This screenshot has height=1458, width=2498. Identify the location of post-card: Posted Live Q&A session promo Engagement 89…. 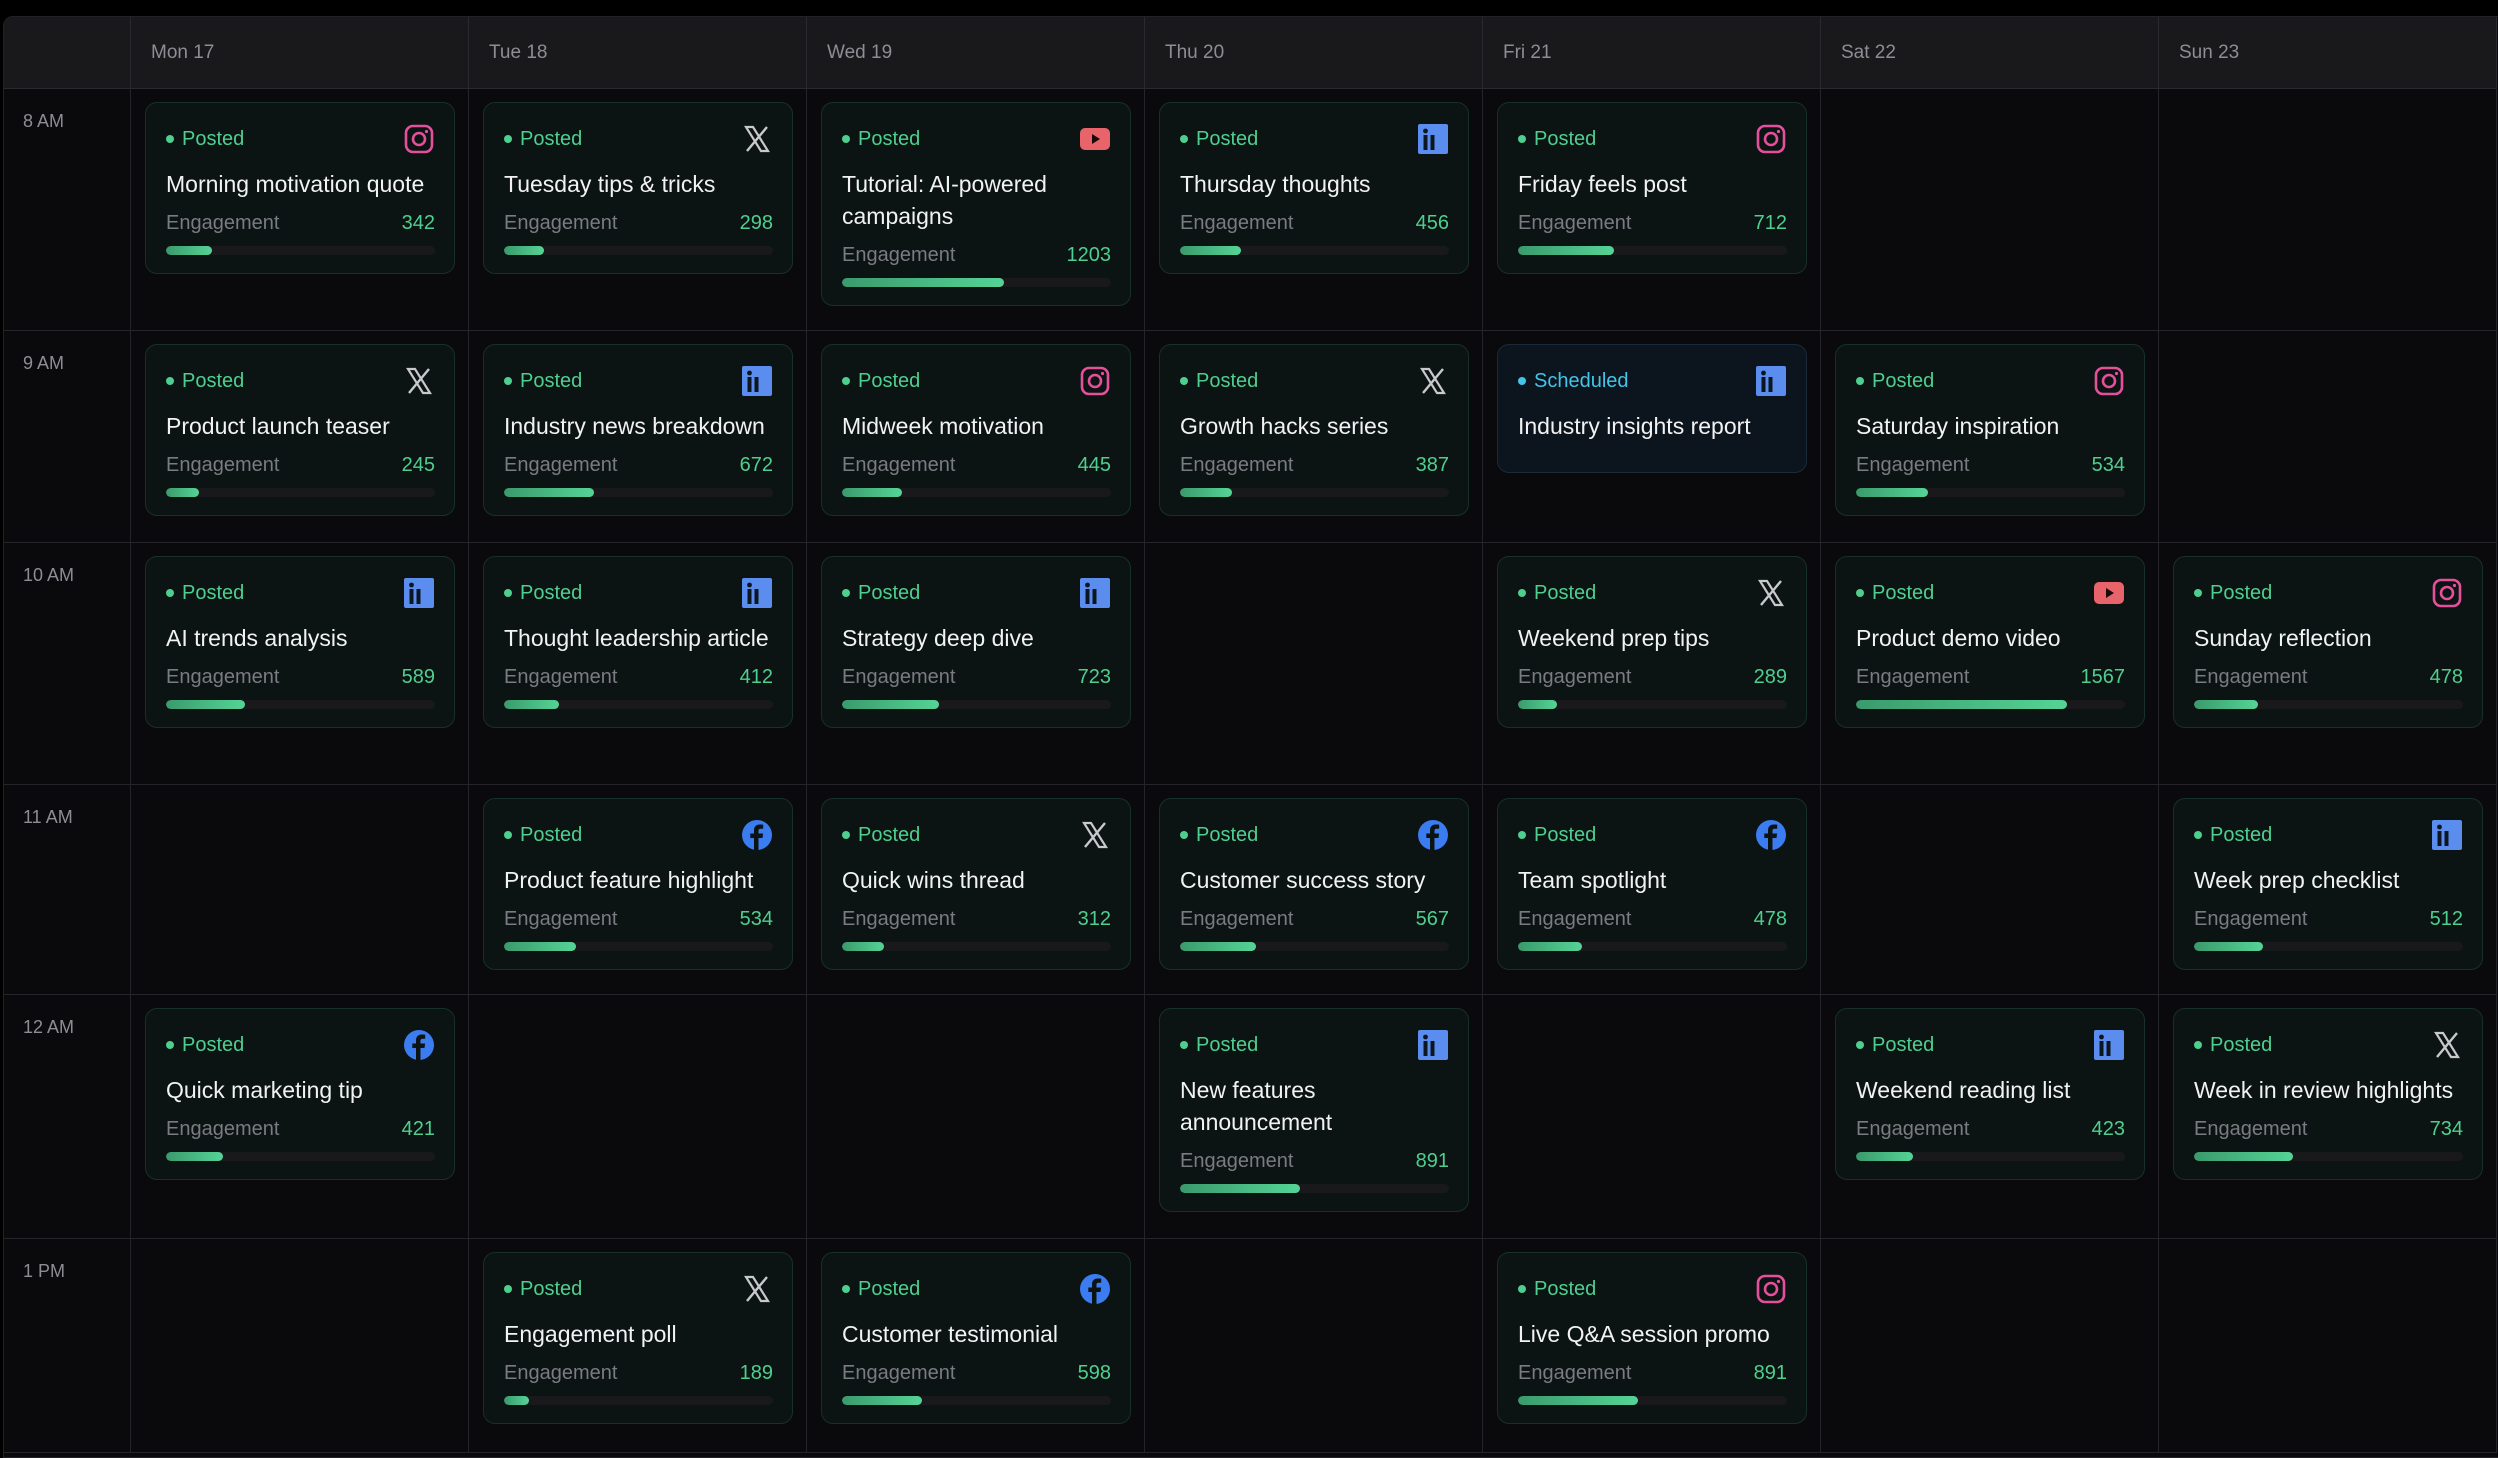
(1652, 1338).